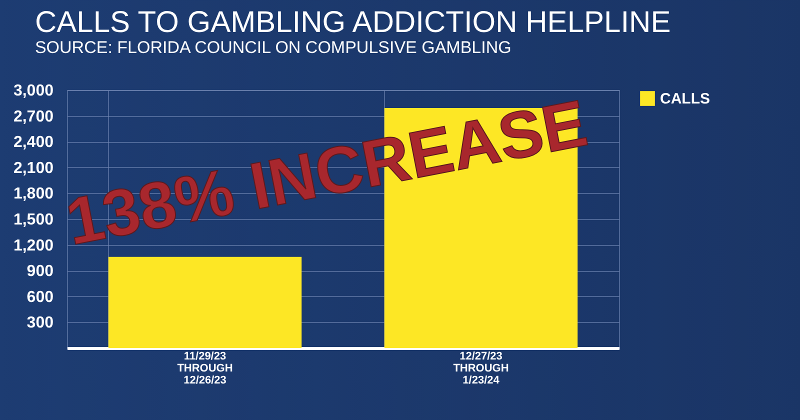 The width and height of the screenshot is (800, 420). I want to click on x-tick-label: 12/27/23 THROUGH 1/23/24, so click(481, 368).